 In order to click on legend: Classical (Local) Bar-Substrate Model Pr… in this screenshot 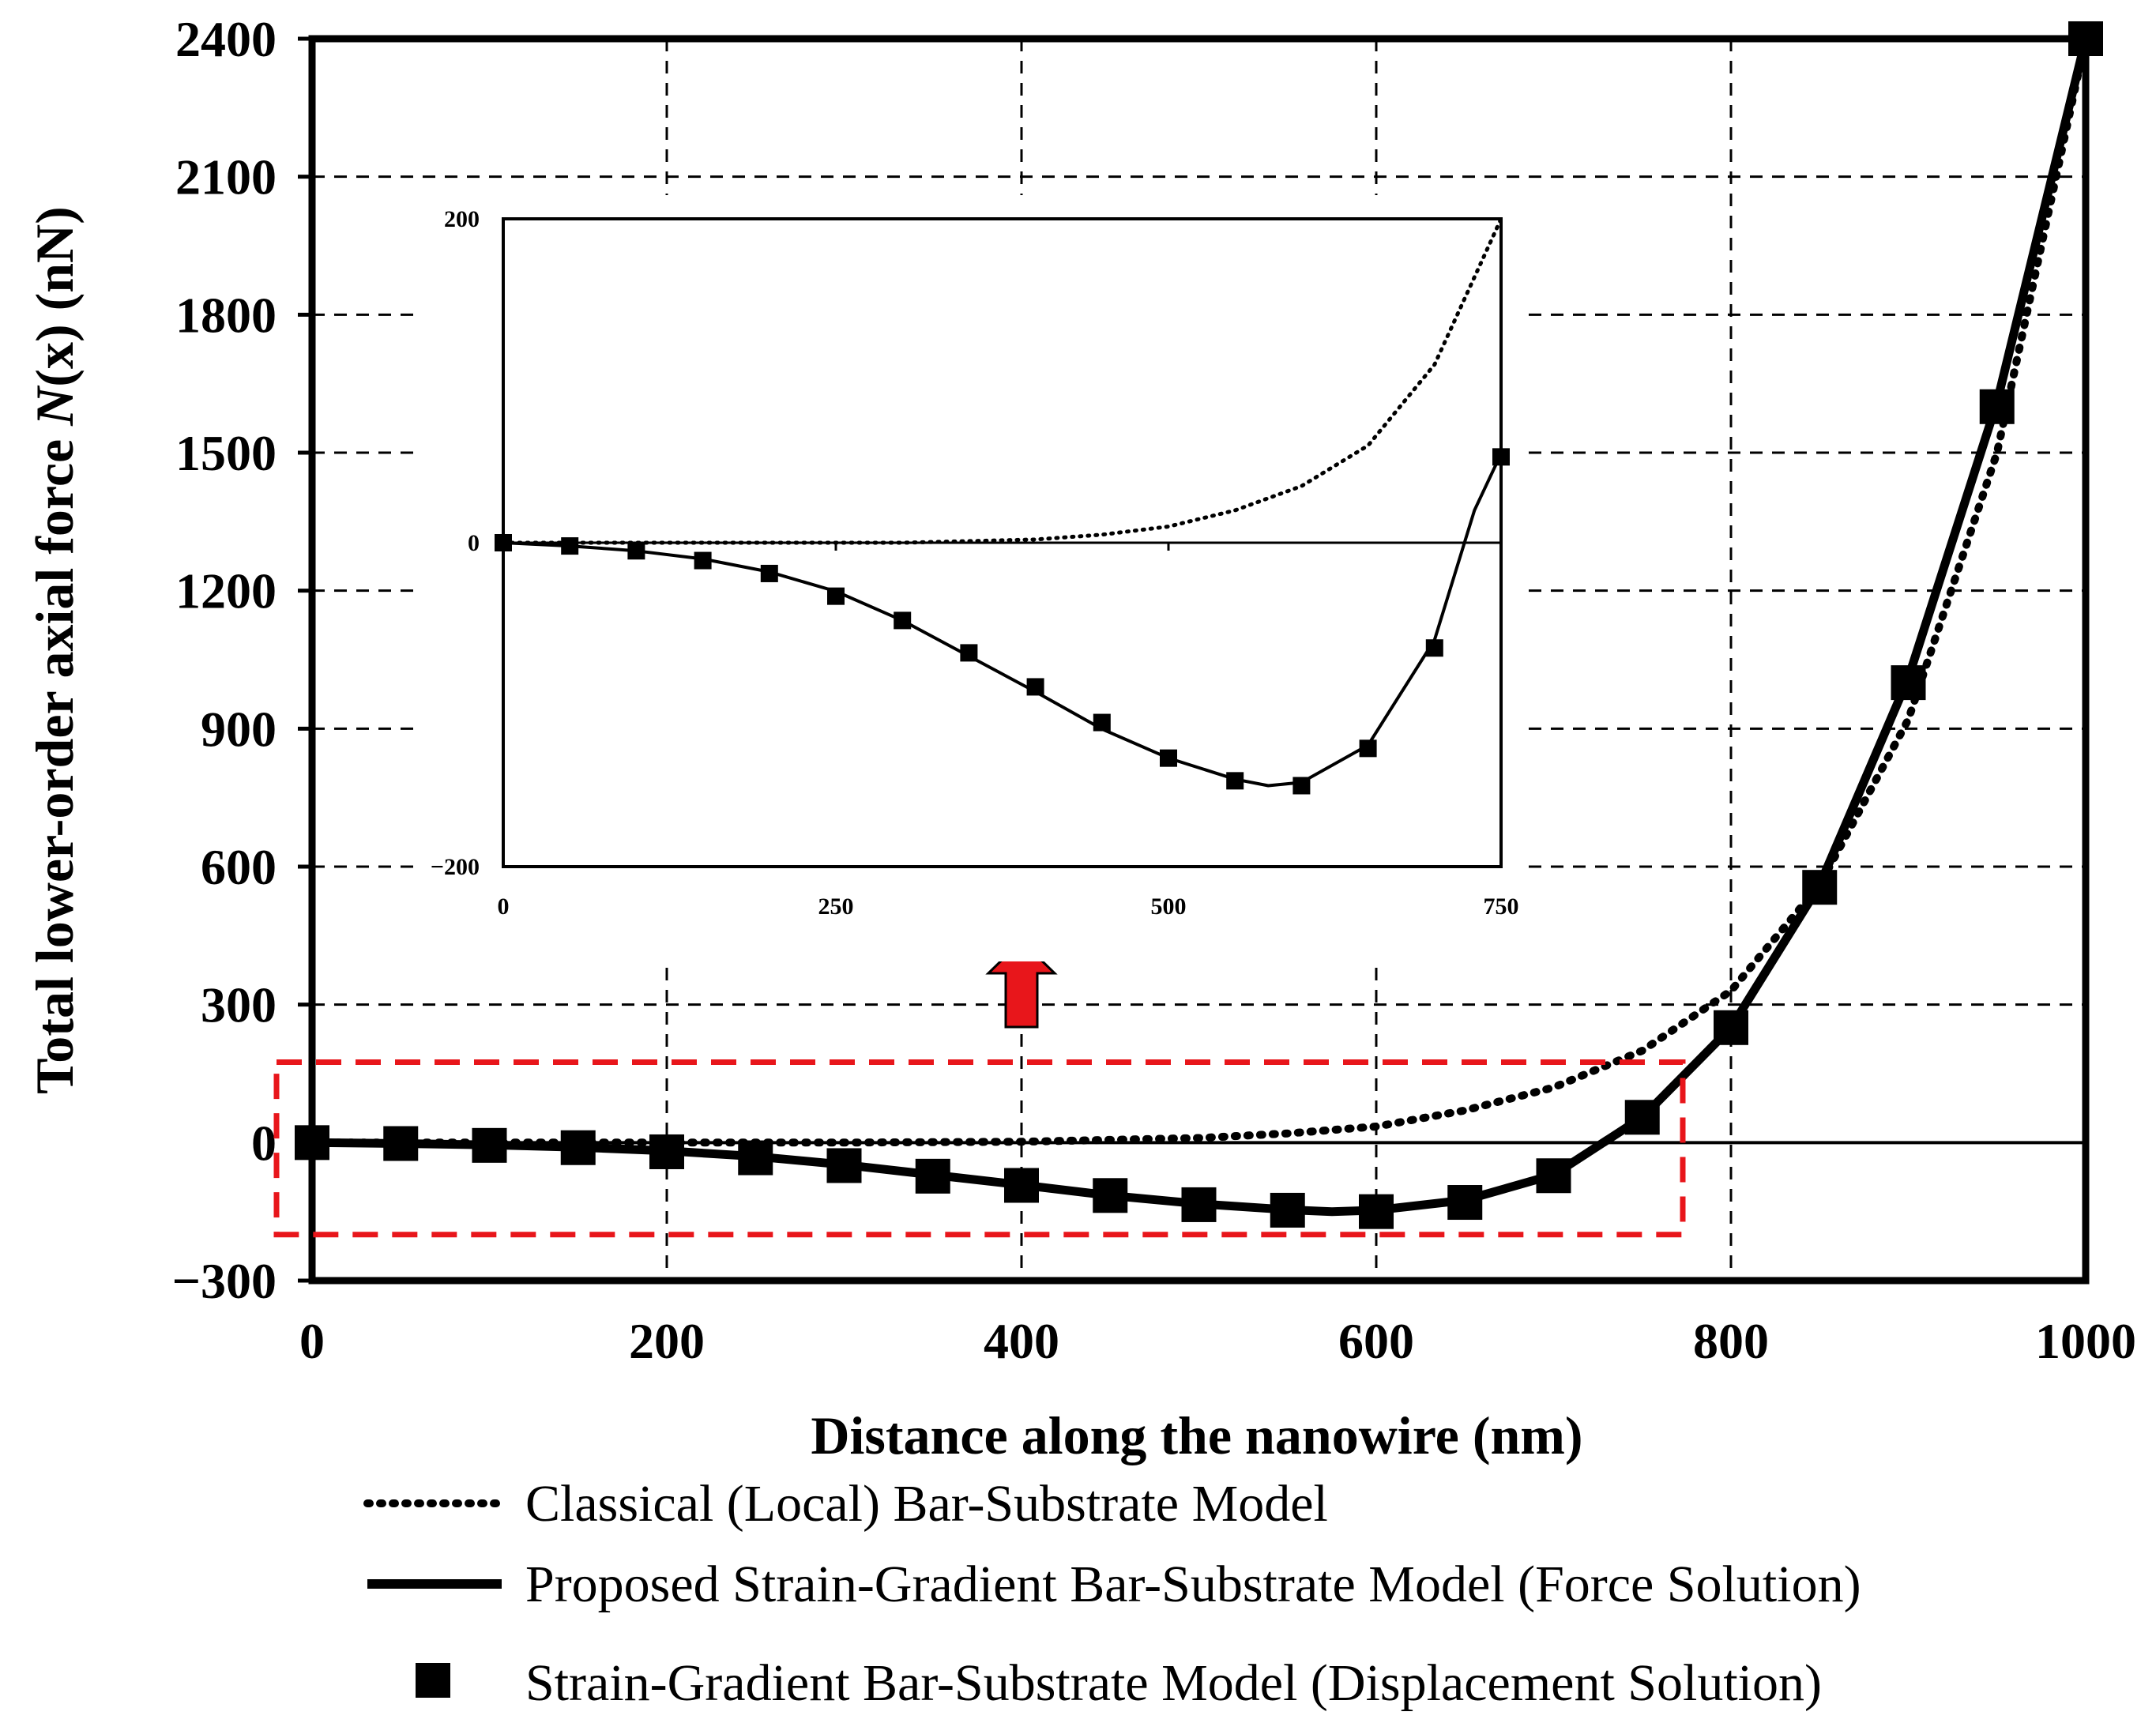, I will do `click(1112, 1593)`.